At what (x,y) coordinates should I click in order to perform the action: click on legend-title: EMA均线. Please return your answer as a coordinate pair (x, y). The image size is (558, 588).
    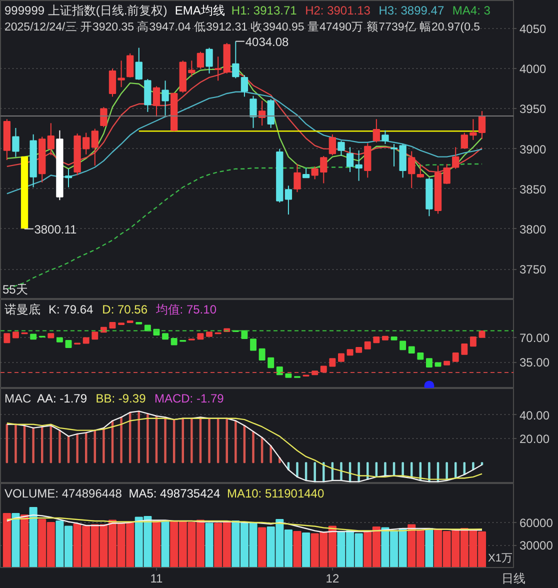
    Looking at the image, I should click on (199, 11).